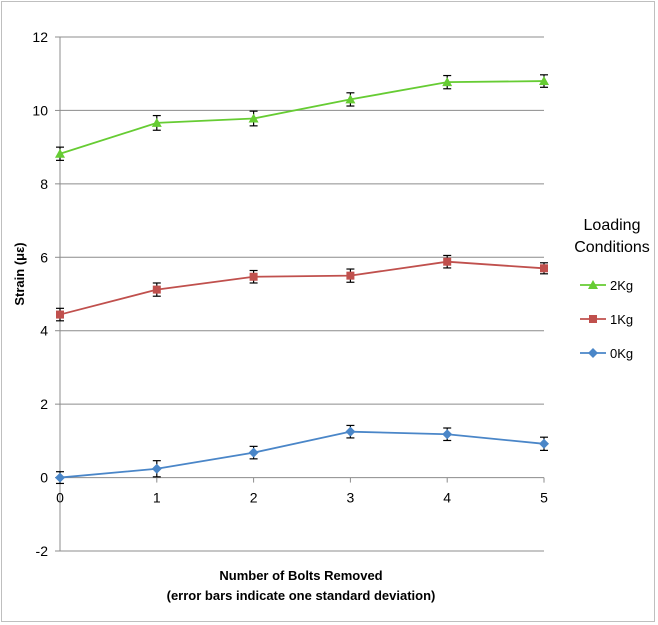  Describe the element at coordinates (606, 319) in the screenshot. I see `legend-item-1Kg: 1Kg` at that location.